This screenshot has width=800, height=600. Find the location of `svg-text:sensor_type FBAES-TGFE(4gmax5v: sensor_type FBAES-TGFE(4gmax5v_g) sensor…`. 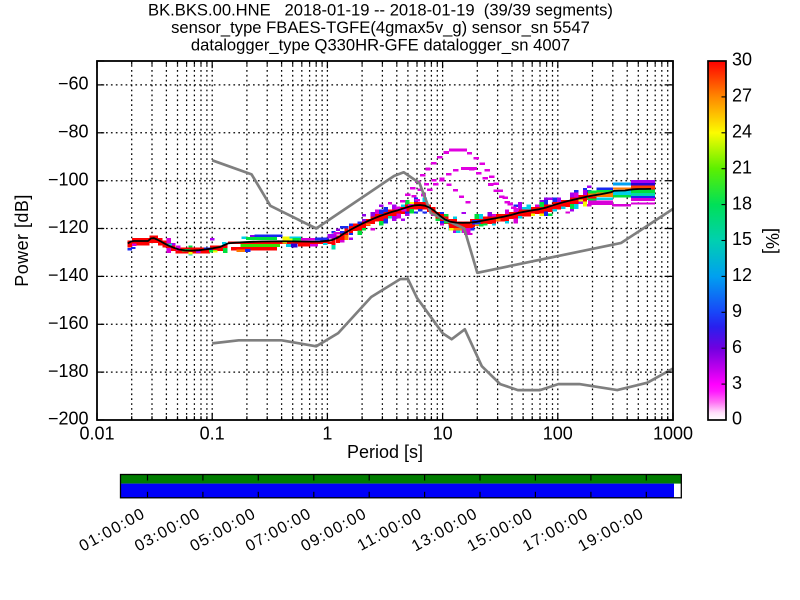

svg-text:sensor_type FBAES-TGFE(4gmax5v: sensor_type FBAES-TGFE(4gmax5v_g) sensor… is located at coordinates (380, 27).